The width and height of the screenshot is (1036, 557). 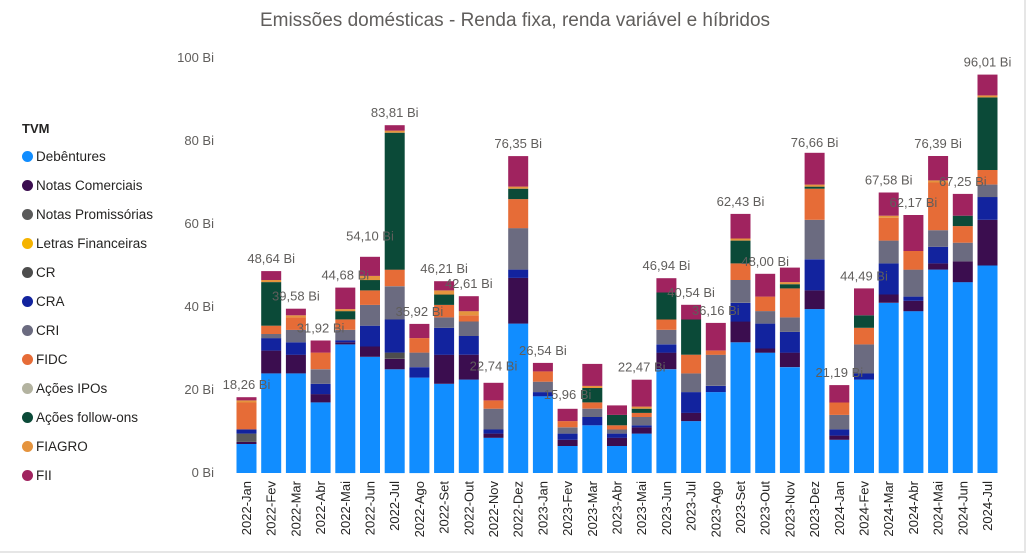 What do you see at coordinates (87, 156) in the screenshot?
I see `legend-item: Debêntures` at bounding box center [87, 156].